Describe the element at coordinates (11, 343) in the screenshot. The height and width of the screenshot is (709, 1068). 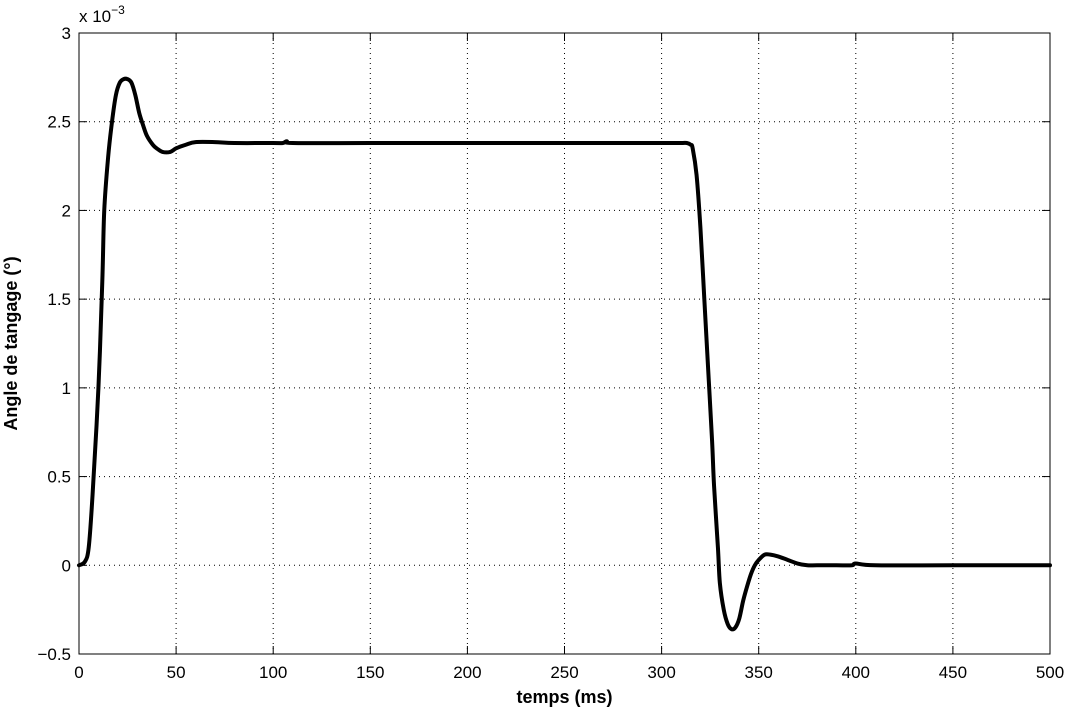
I see `y-axis-title: Angle de tangage (°)` at that location.